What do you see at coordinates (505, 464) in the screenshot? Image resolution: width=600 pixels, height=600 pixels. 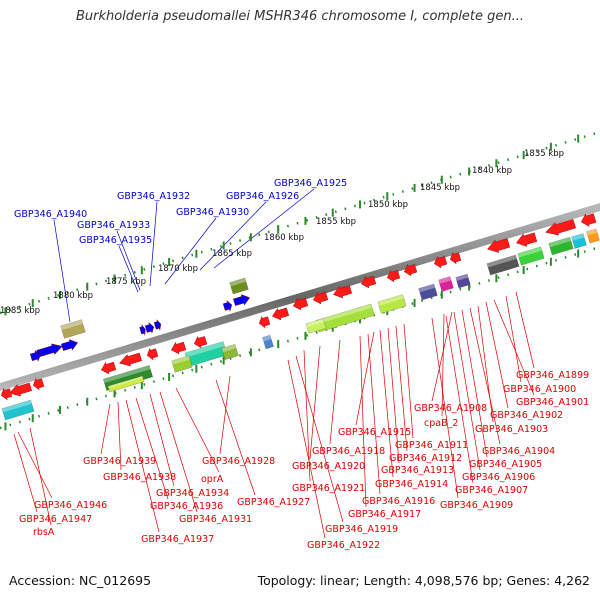 I see `gene-label-red: GBP346_A1905` at bounding box center [505, 464].